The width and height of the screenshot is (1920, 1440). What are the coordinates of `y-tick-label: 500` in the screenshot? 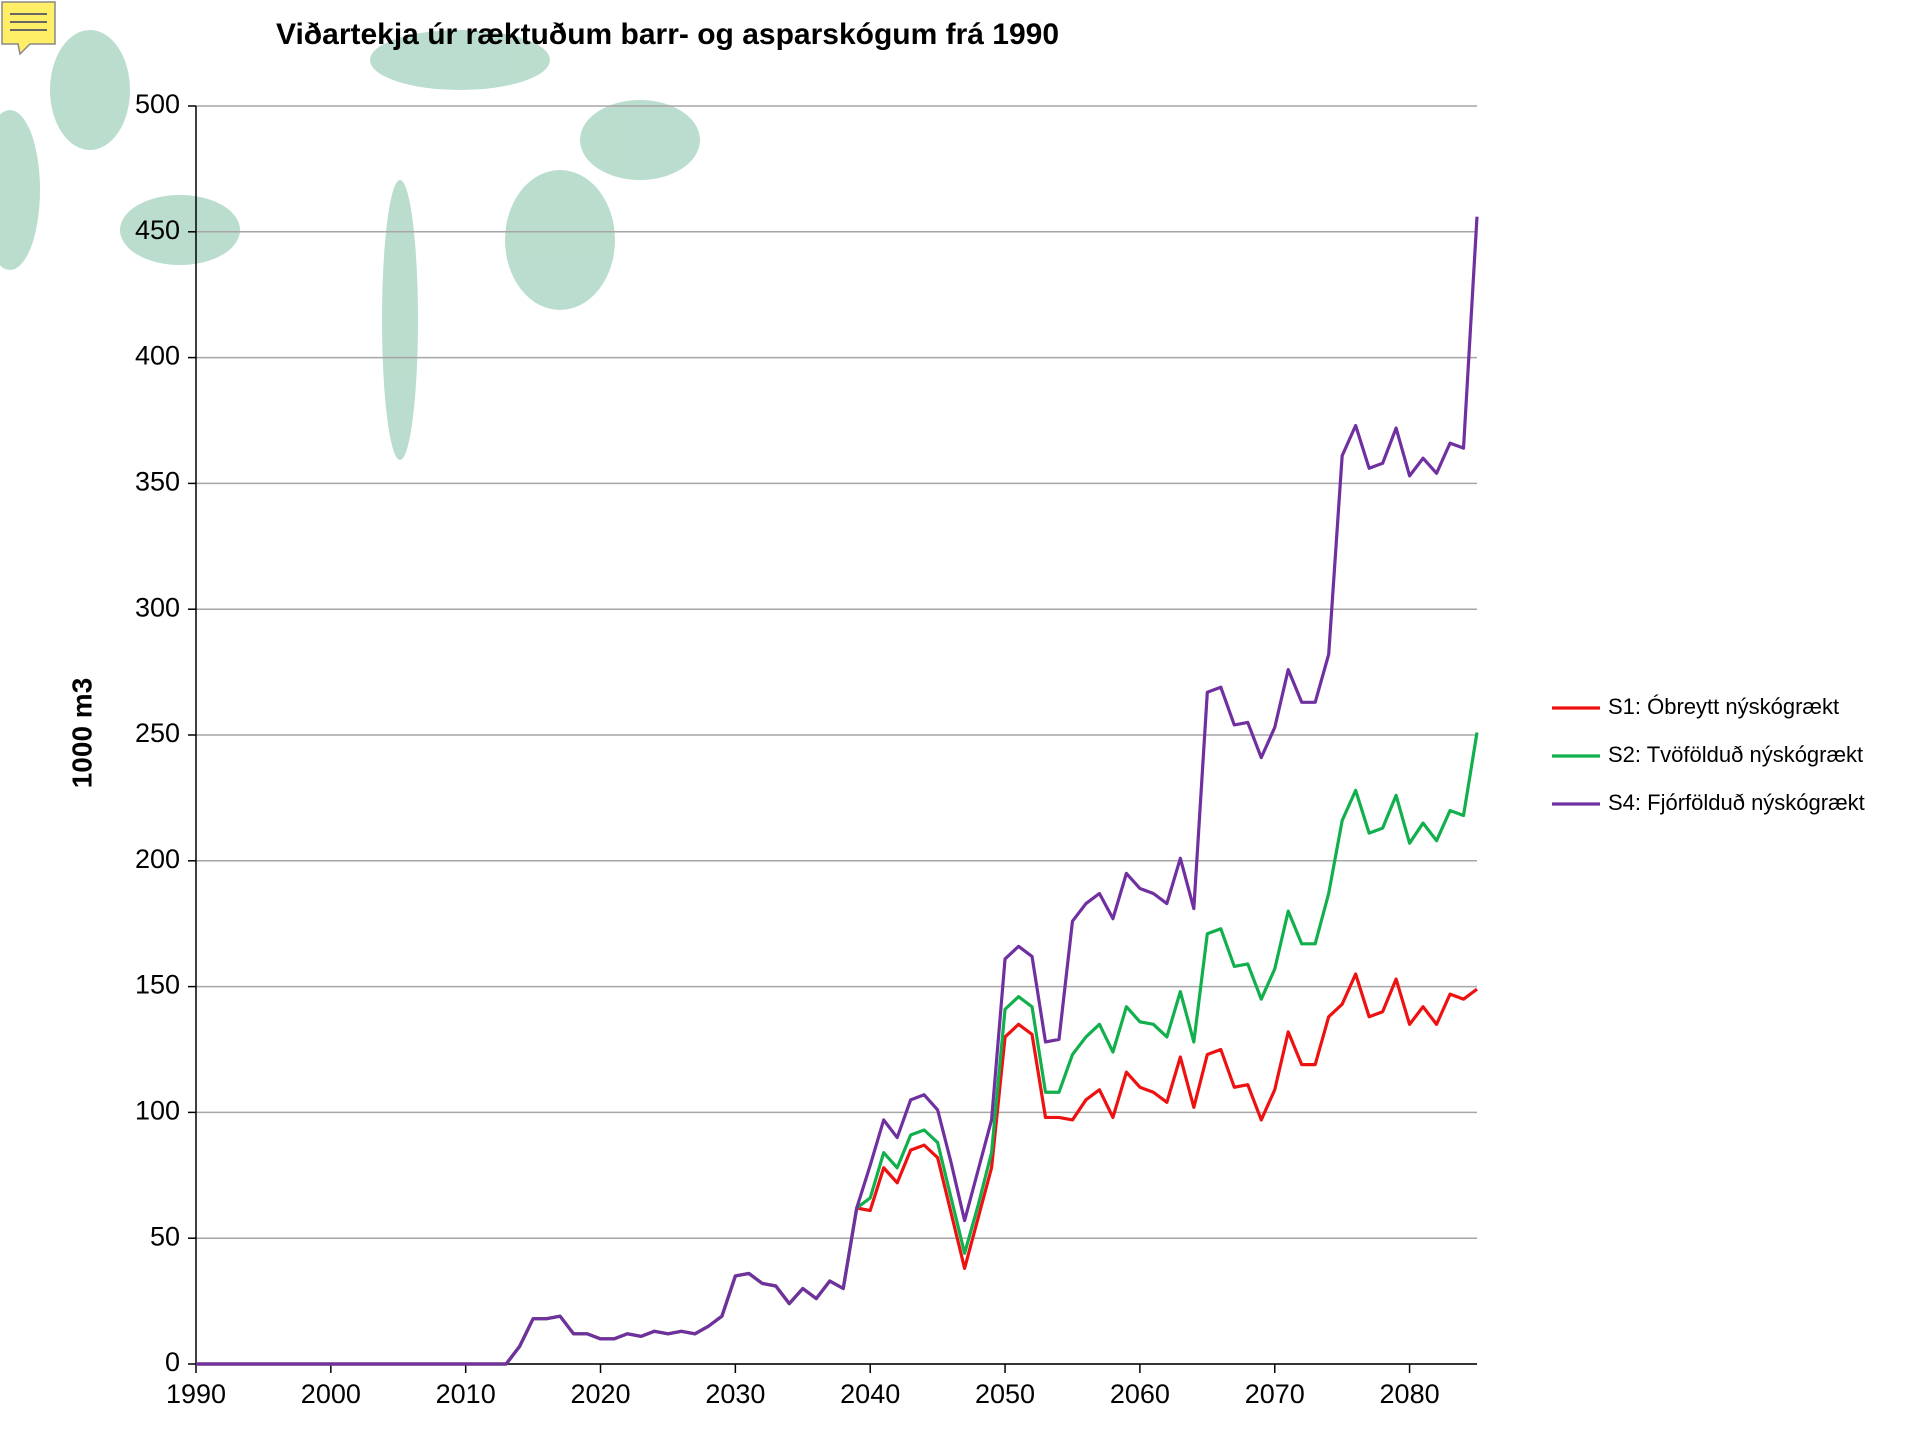 It's located at (157, 104).